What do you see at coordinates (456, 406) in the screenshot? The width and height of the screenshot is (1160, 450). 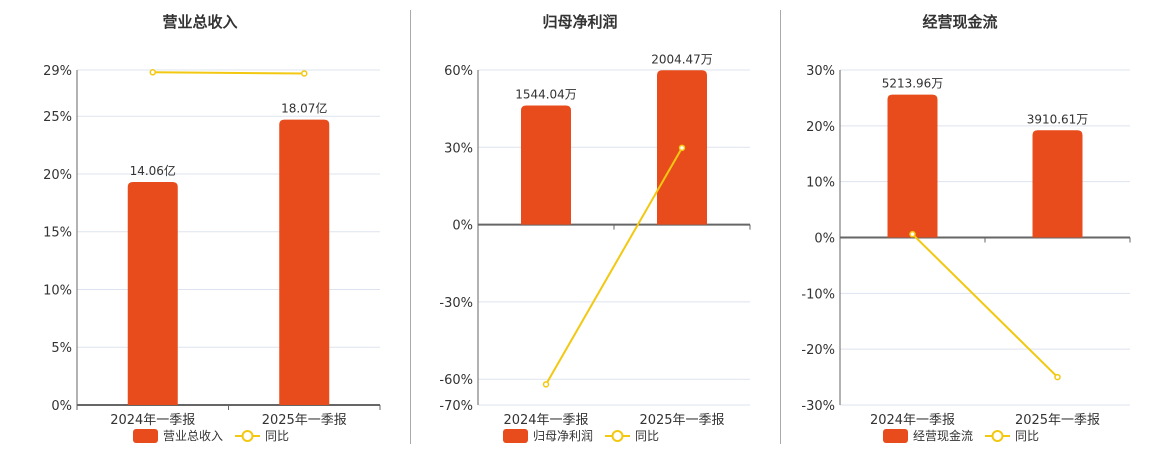 I see `y-tick-label: -70%` at bounding box center [456, 406].